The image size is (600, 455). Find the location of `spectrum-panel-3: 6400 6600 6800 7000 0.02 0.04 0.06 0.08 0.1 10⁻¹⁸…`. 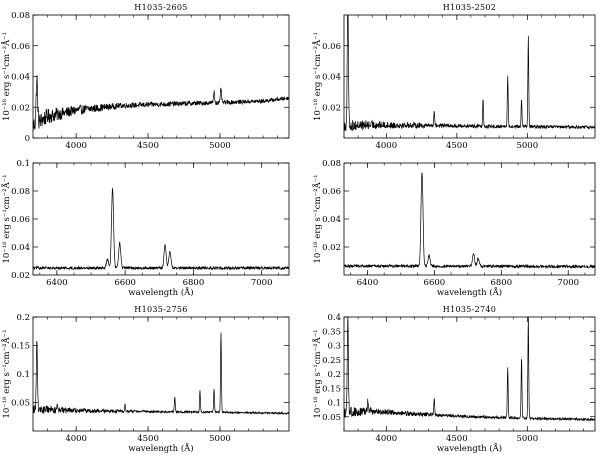

spectrum-panel-3: 6400 6600 6800 7000 0.02 0.04 0.06 0.08 0.1 10⁻¹⁸… is located at coordinates (145, 228).